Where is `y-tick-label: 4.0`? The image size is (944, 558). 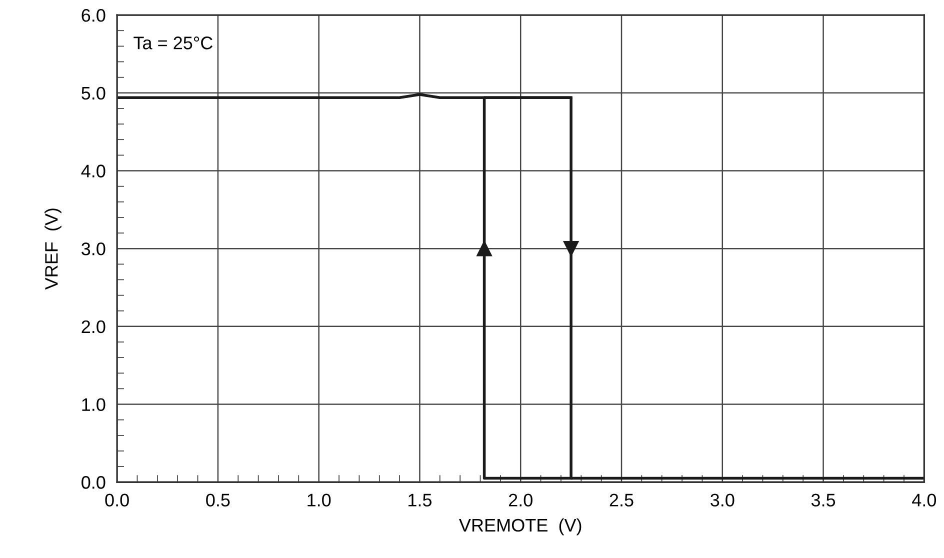 y-tick-label: 4.0 is located at coordinates (93, 171).